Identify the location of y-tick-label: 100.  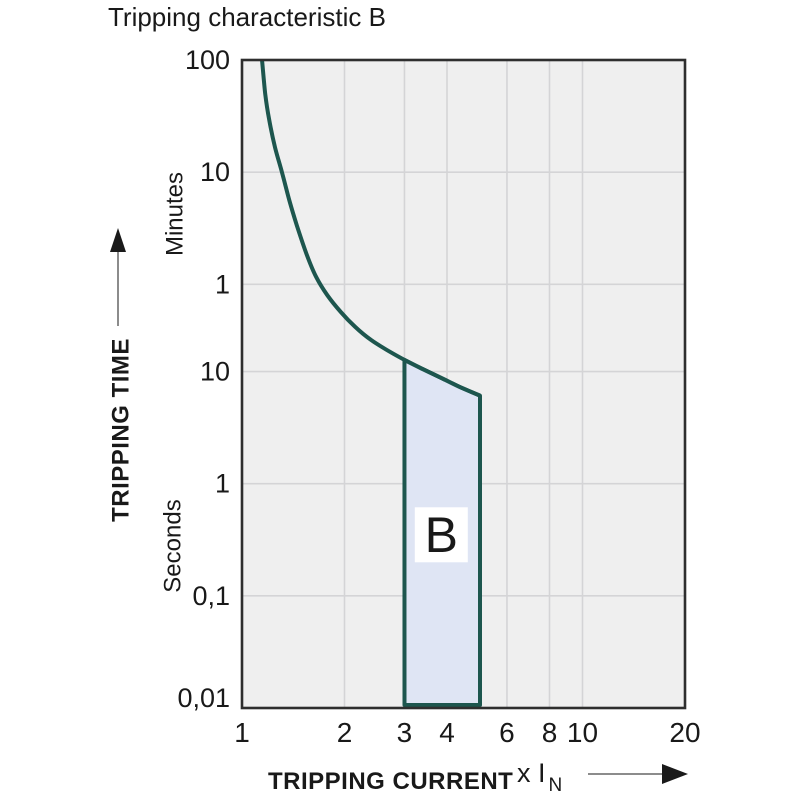
(207, 60).